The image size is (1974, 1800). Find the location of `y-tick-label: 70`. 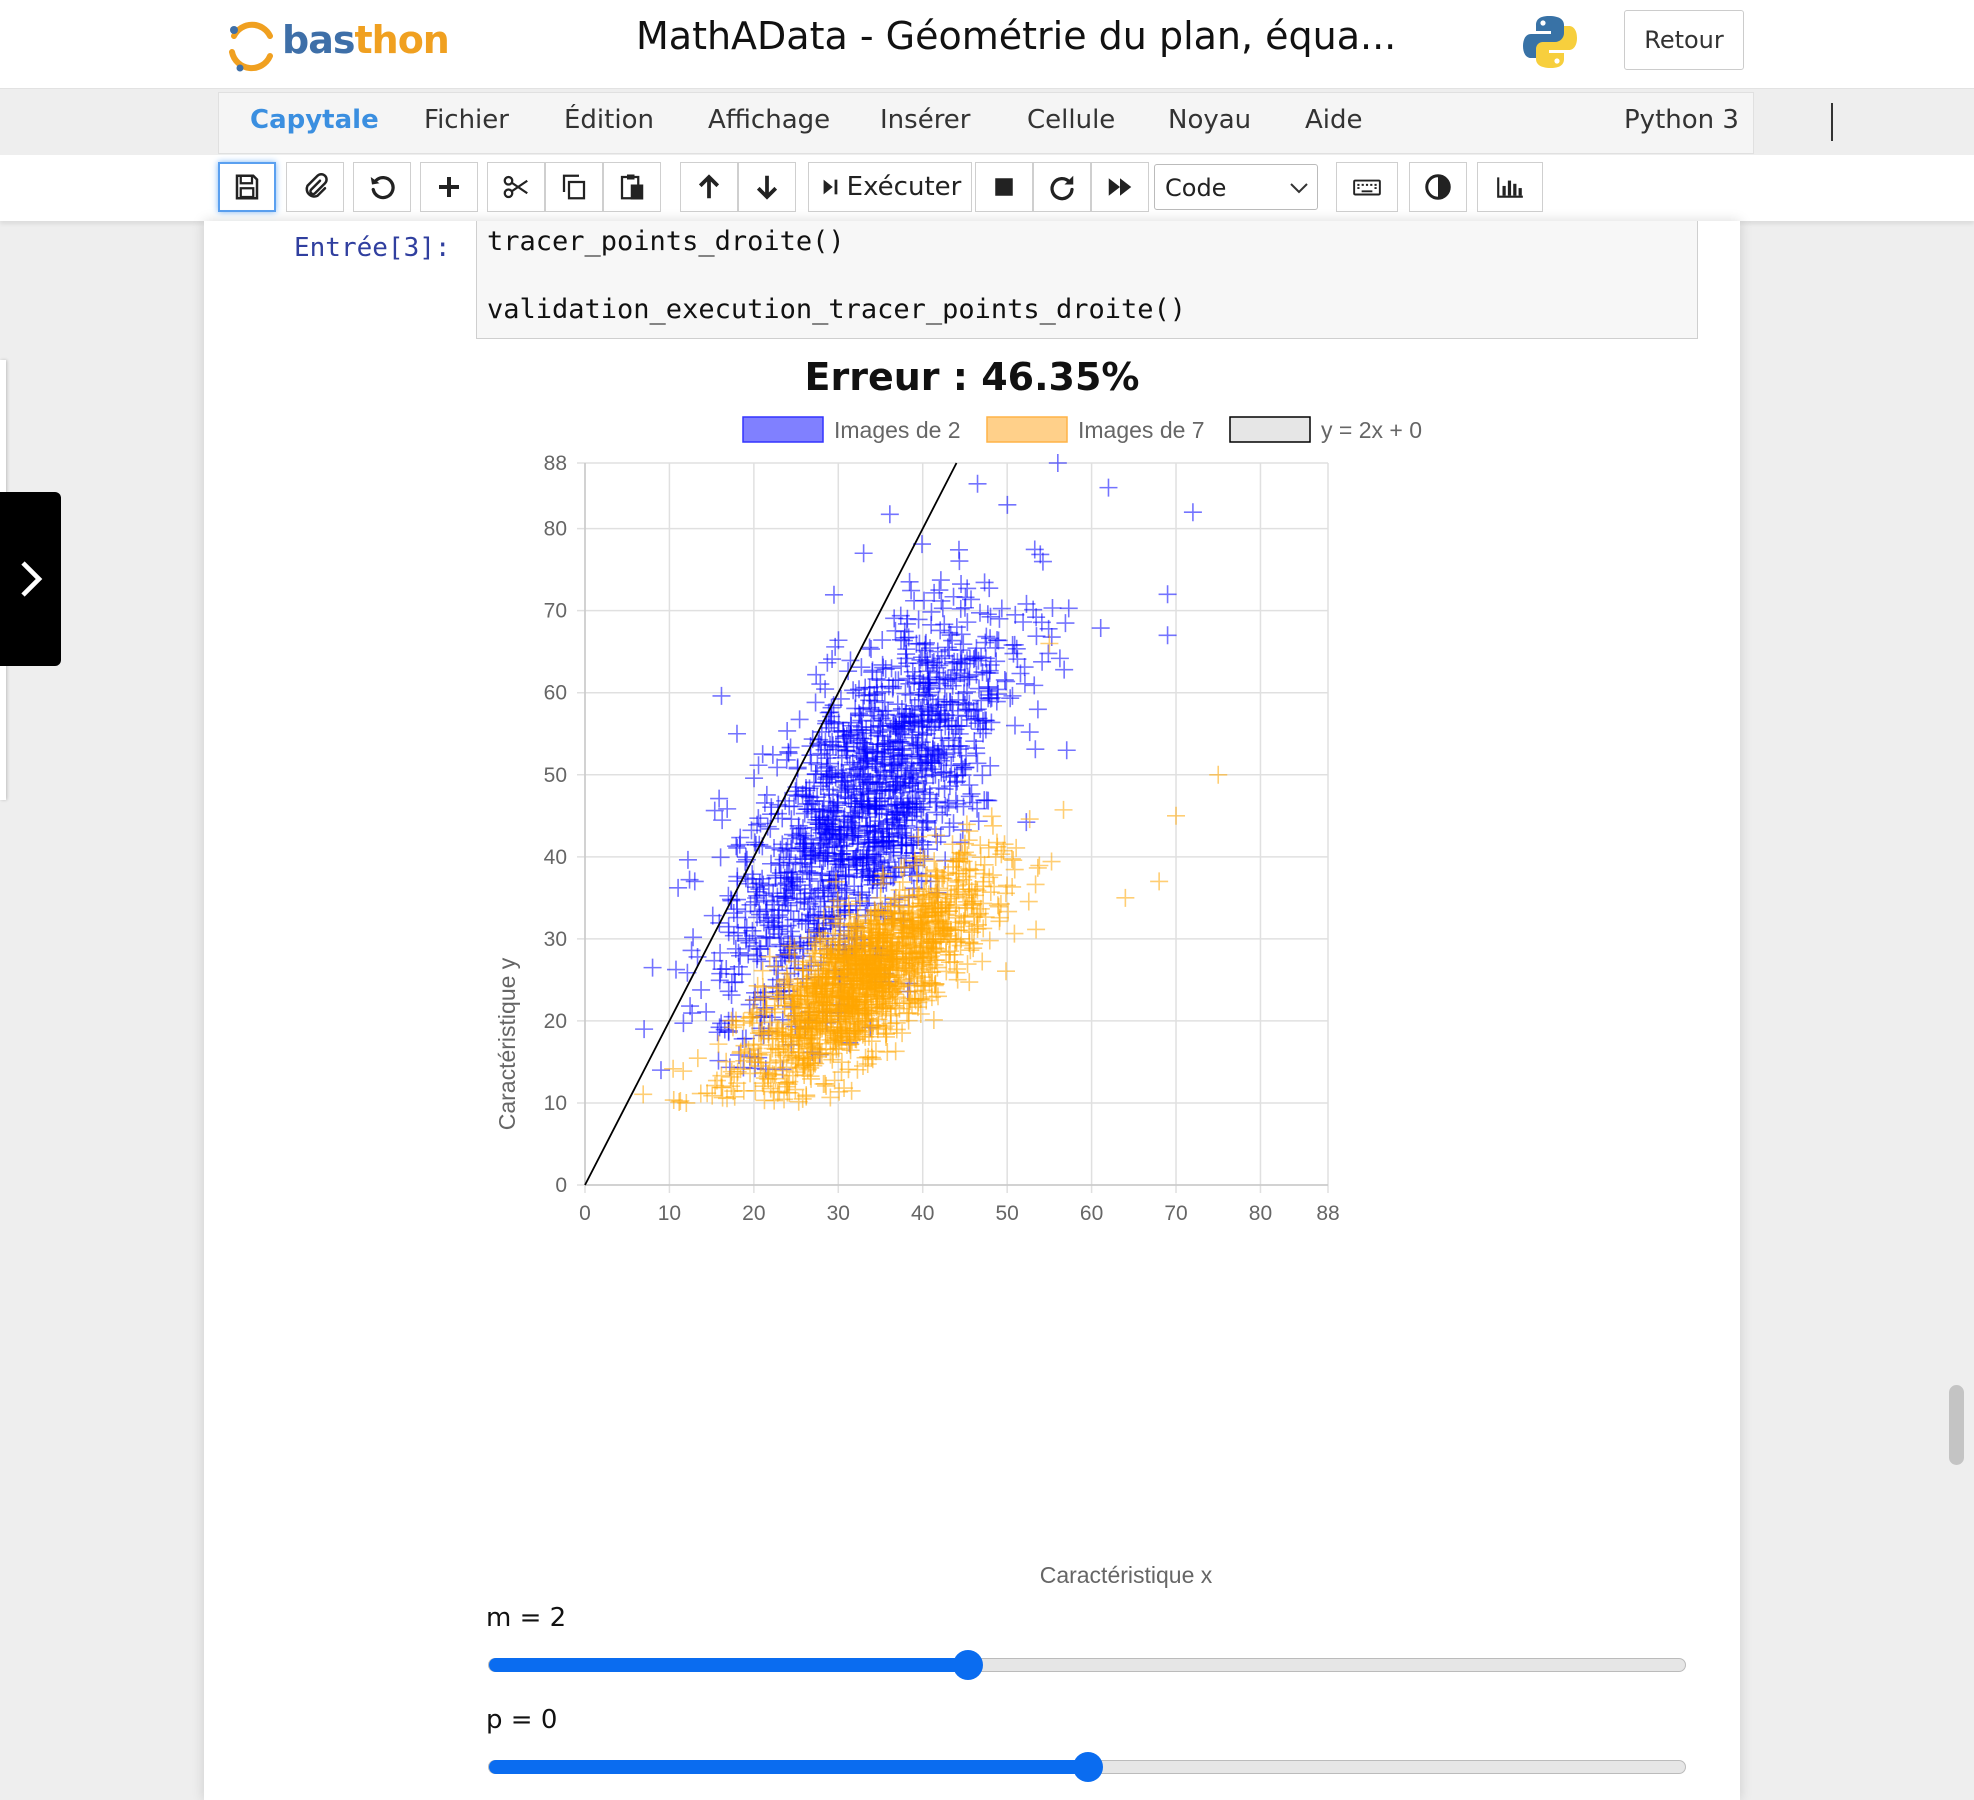

y-tick-label: 70 is located at coordinates (555, 611).